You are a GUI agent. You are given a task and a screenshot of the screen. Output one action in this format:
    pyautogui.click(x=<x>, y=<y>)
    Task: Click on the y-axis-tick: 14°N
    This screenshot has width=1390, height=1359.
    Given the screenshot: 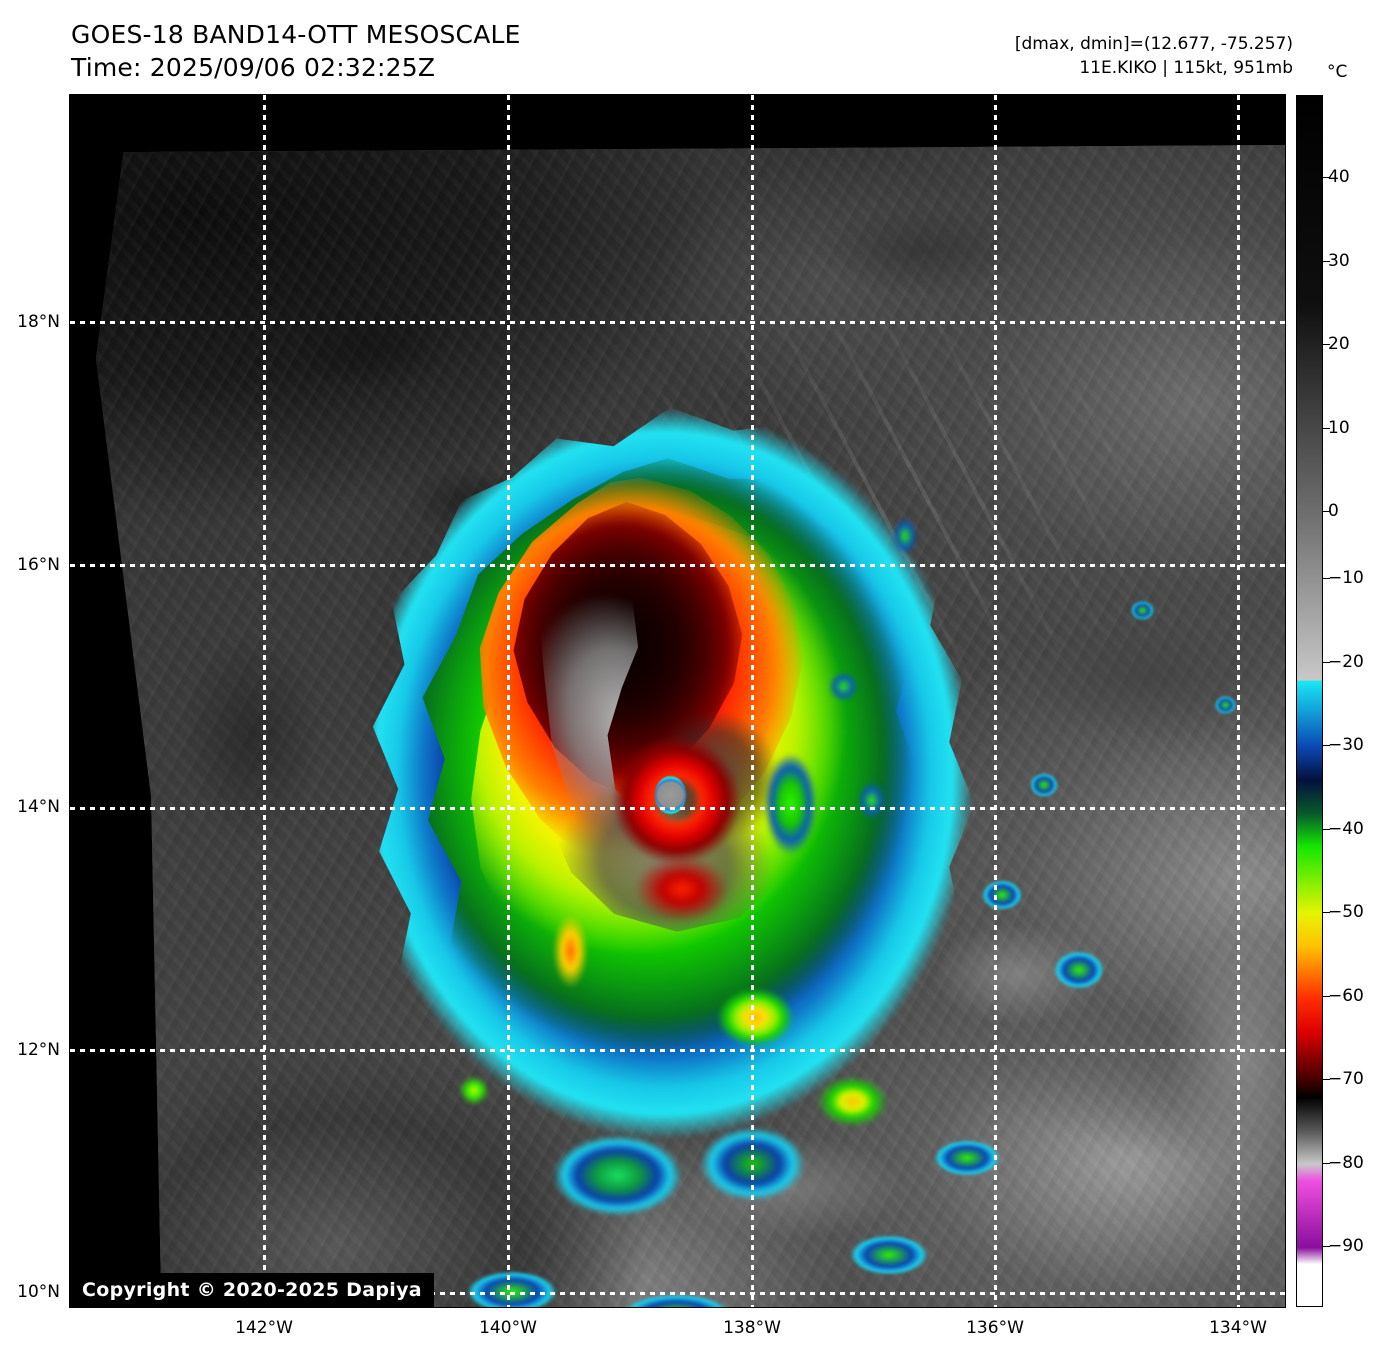 What is the action you would take?
    pyautogui.click(x=38, y=807)
    